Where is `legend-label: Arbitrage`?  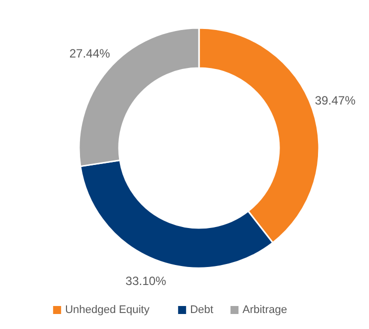
legend-label: Arbitrage is located at coordinates (265, 310).